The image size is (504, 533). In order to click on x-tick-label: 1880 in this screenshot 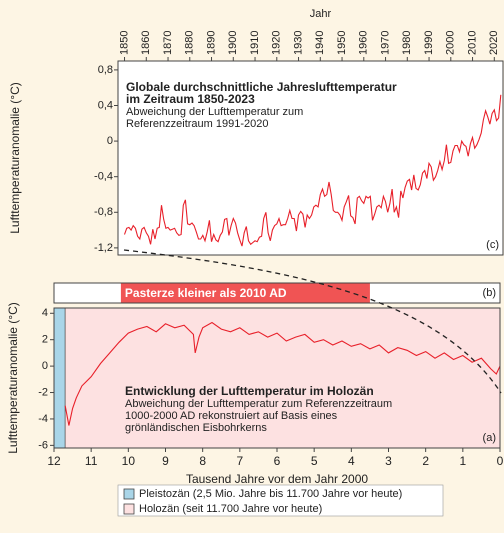, I will do `click(190, 43)`.